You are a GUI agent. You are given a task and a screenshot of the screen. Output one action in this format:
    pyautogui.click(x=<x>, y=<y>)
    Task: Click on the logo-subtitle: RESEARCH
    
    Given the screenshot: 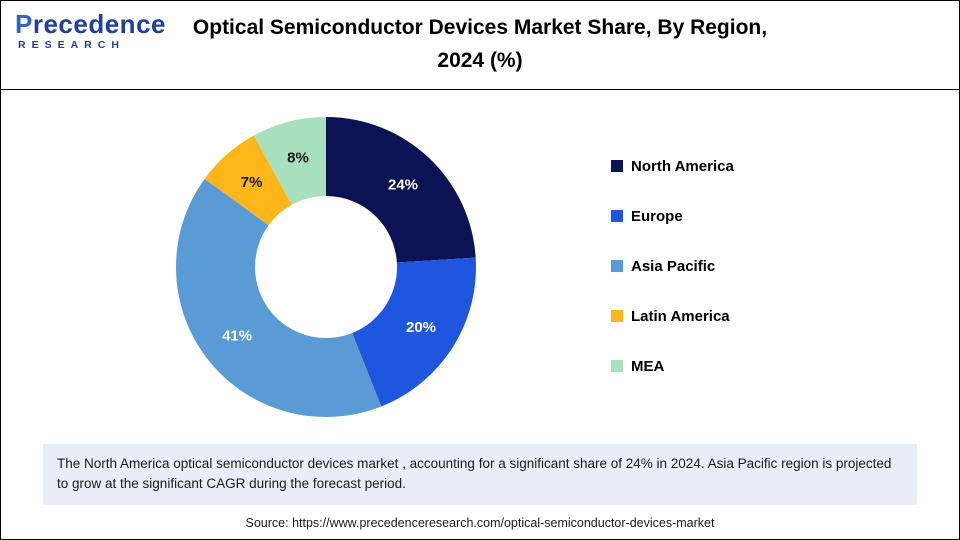 What is the action you would take?
    pyautogui.click(x=71, y=45)
    